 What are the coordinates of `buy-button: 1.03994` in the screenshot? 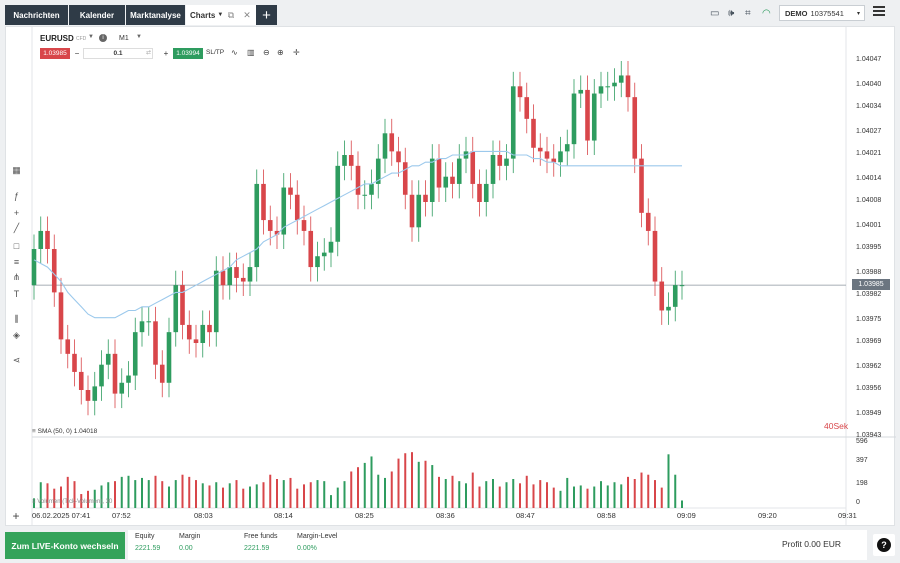 It's located at (188, 53).